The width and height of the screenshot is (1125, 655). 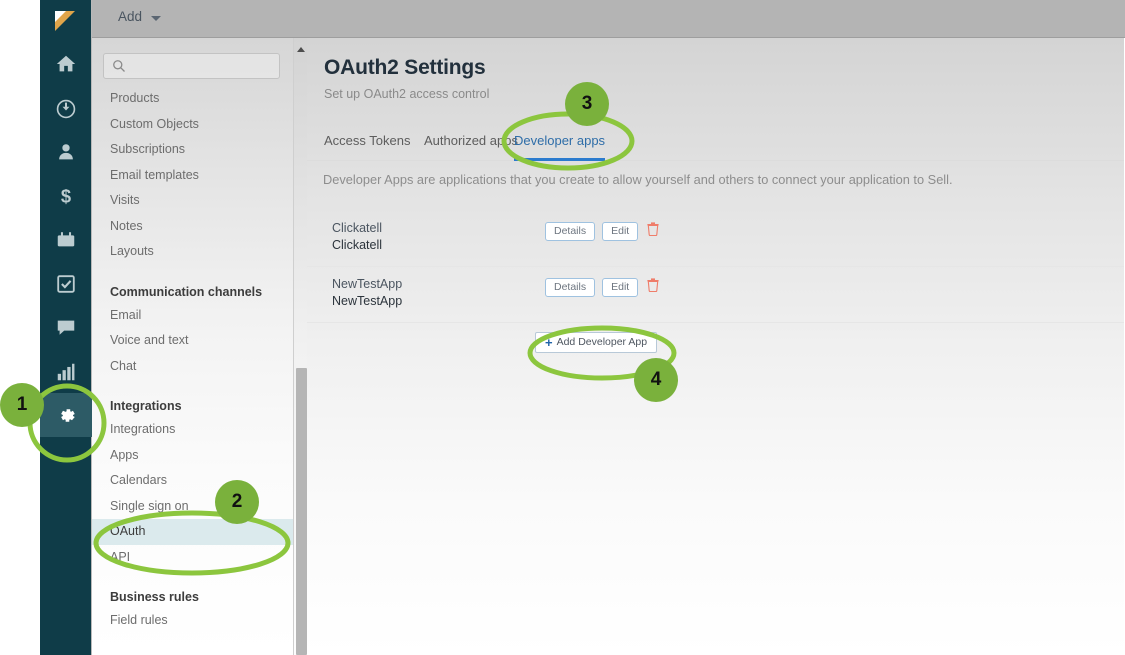 I want to click on logo-icon, so click(x=65, y=21).